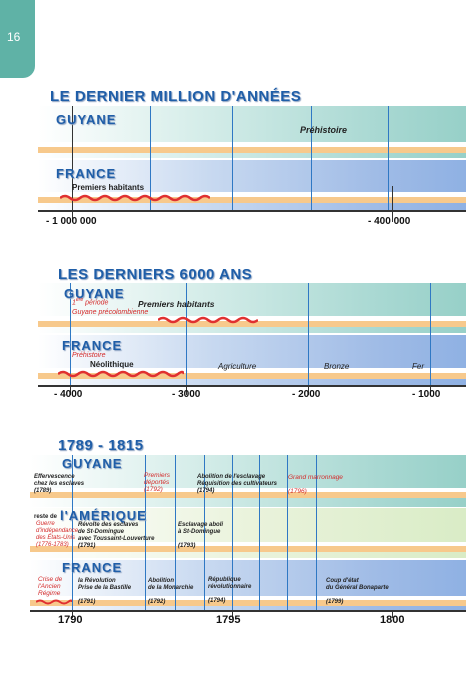 This screenshot has height=700, width=467. Describe the element at coordinates (157, 482) in the screenshot. I see `sec3-premiers-deportes: Premiers déportés (1792)` at that location.